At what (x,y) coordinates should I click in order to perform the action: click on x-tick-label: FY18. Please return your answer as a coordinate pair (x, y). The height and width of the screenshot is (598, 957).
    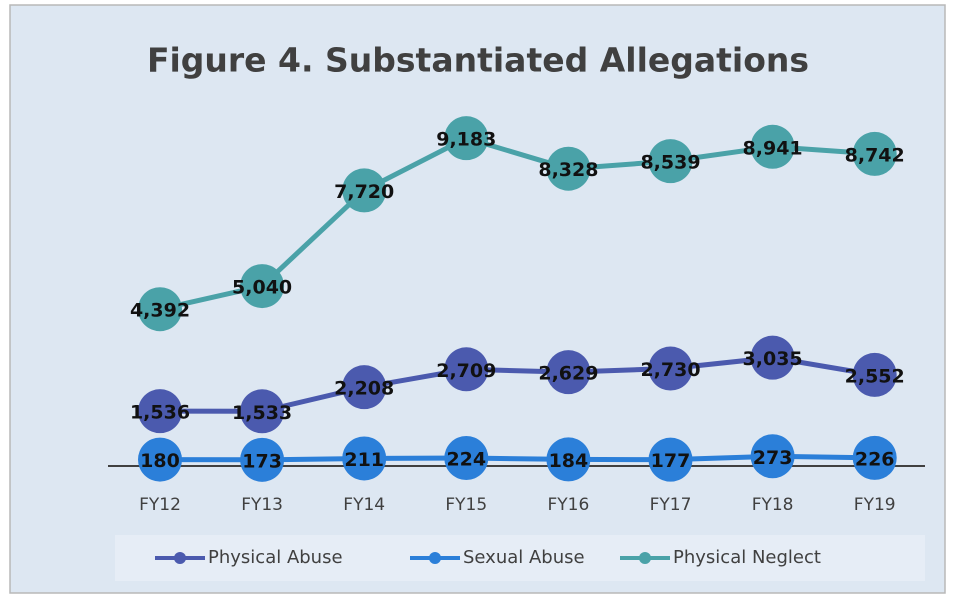
    Looking at the image, I should click on (773, 505).